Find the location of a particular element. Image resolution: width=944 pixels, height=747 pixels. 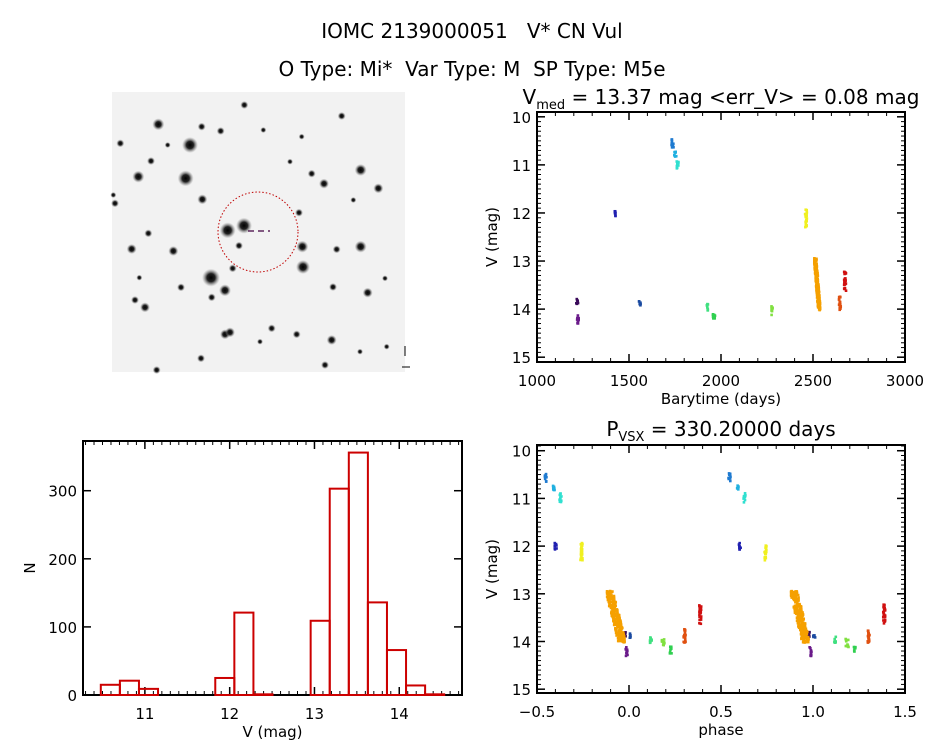

y-tick-label: 10 is located at coordinates (521, 452).